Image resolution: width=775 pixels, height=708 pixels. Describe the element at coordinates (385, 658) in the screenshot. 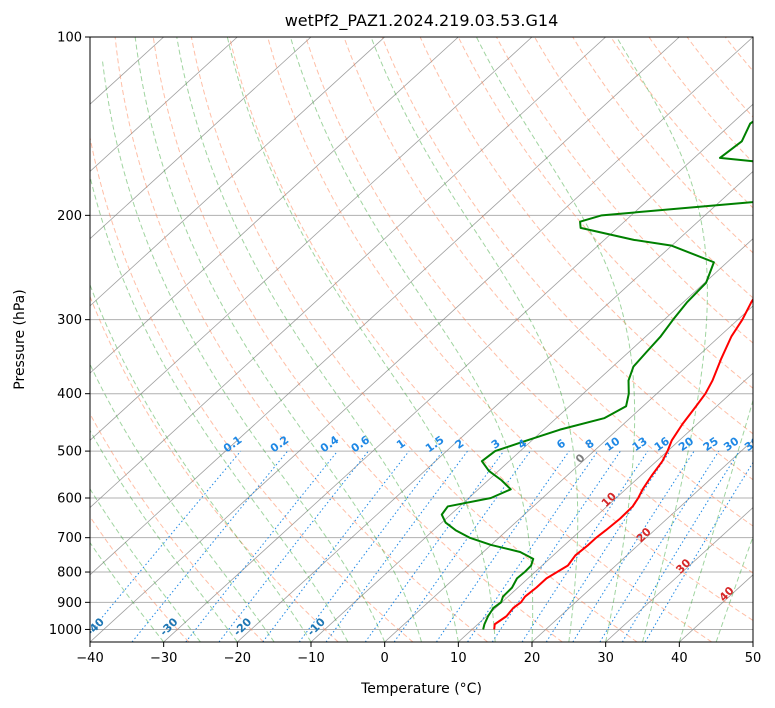

I see `x-tick-label: 0` at that location.